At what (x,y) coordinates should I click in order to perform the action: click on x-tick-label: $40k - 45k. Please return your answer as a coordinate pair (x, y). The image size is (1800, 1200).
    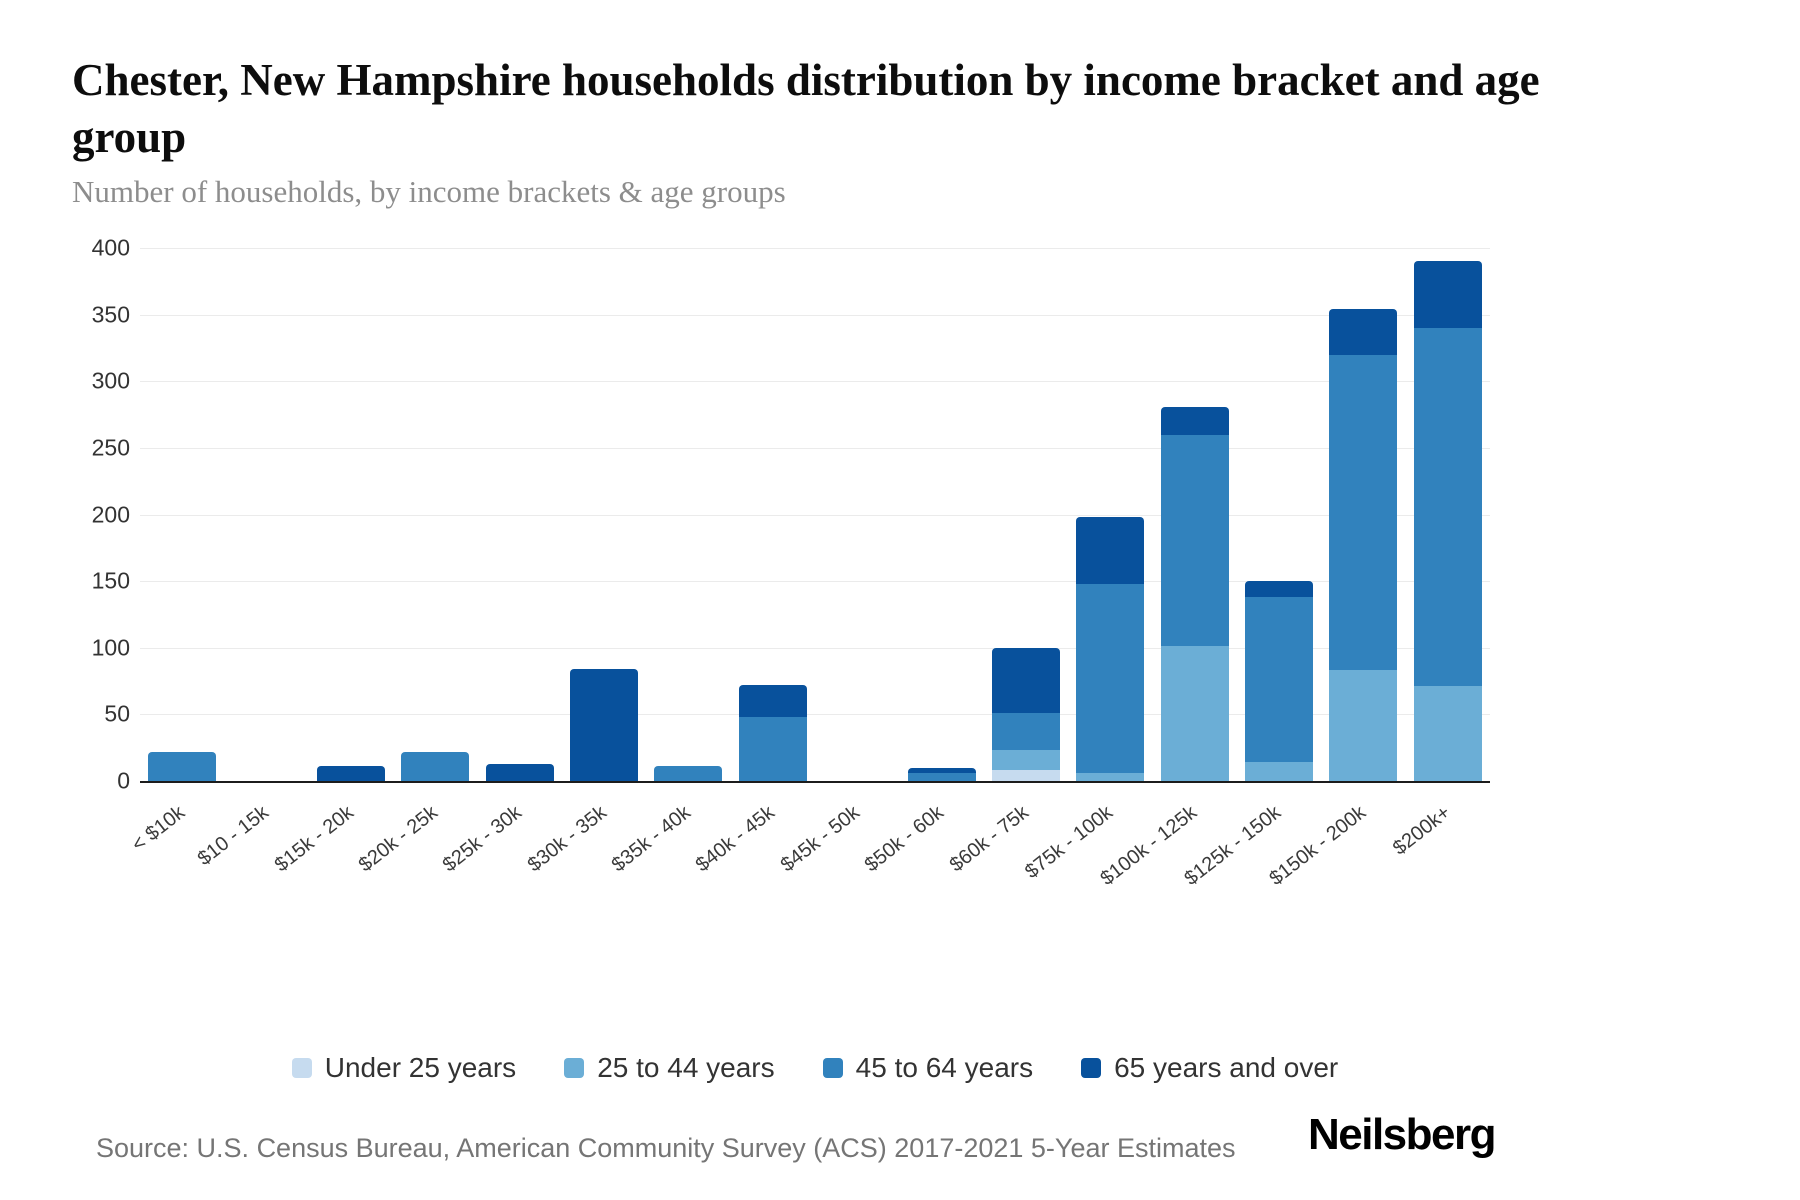
    Looking at the image, I should click on (736, 839).